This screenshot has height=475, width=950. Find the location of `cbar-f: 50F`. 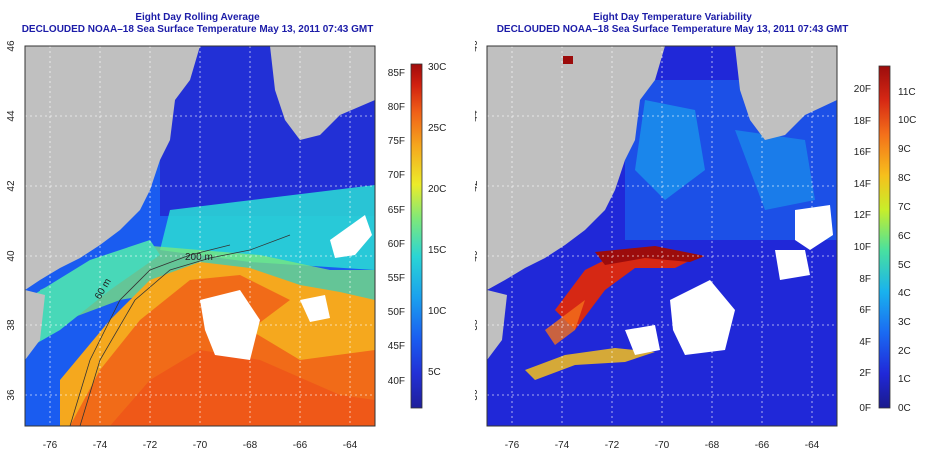

cbar-f: 50F is located at coordinates (396, 312).